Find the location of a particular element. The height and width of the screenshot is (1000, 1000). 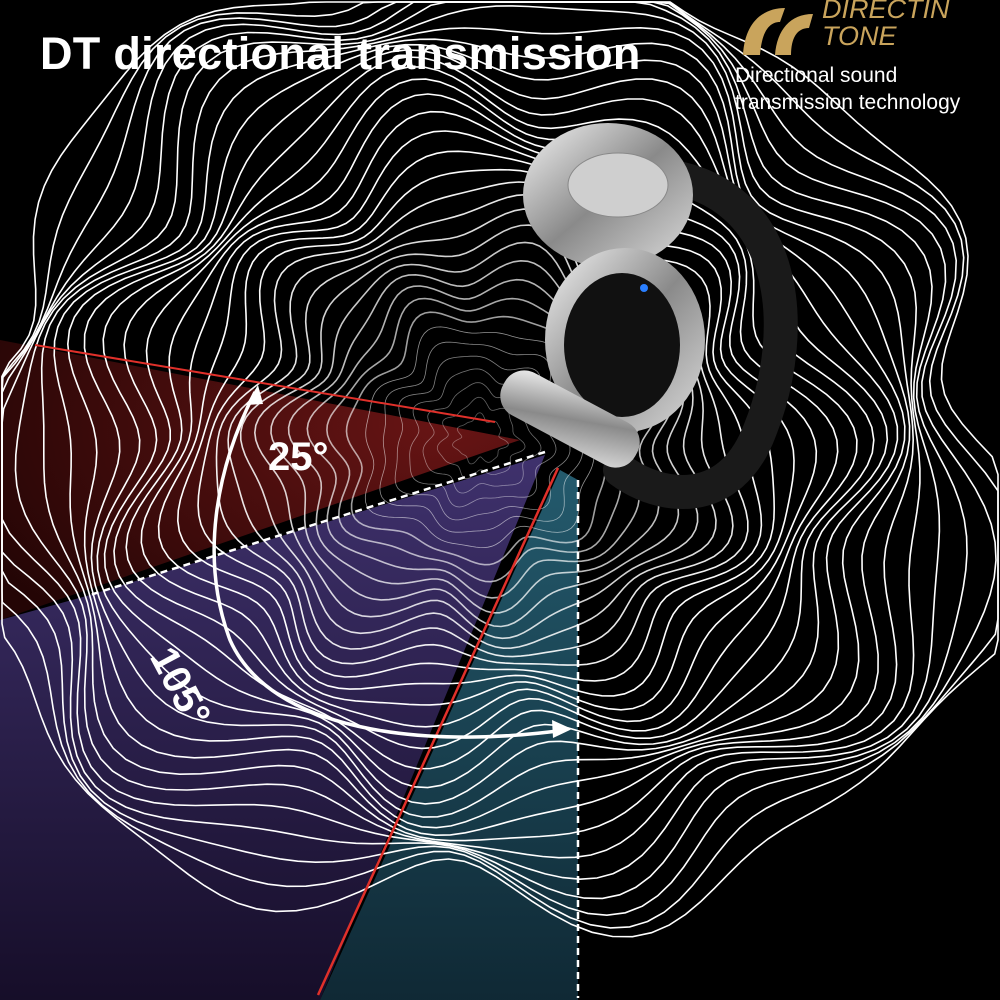

arc-arrow is located at coordinates (389, 565).